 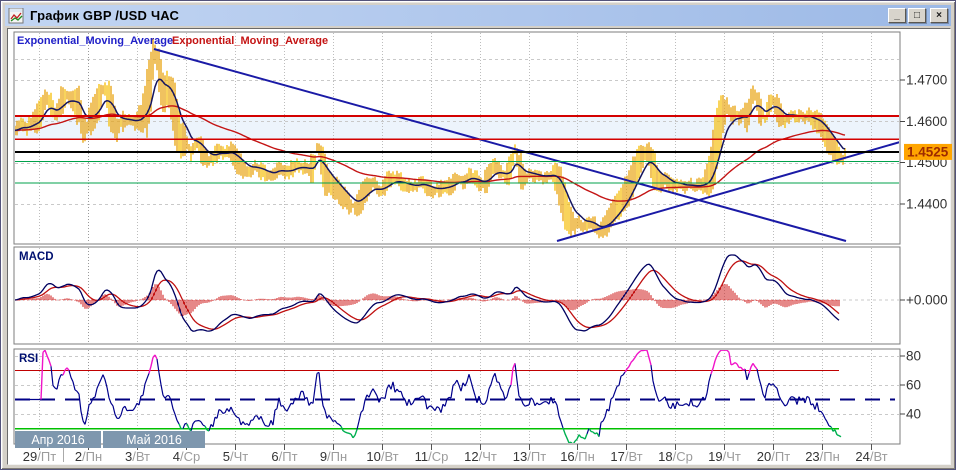 I want to click on time-axis-label: 29/Пт, so click(x=39, y=456).